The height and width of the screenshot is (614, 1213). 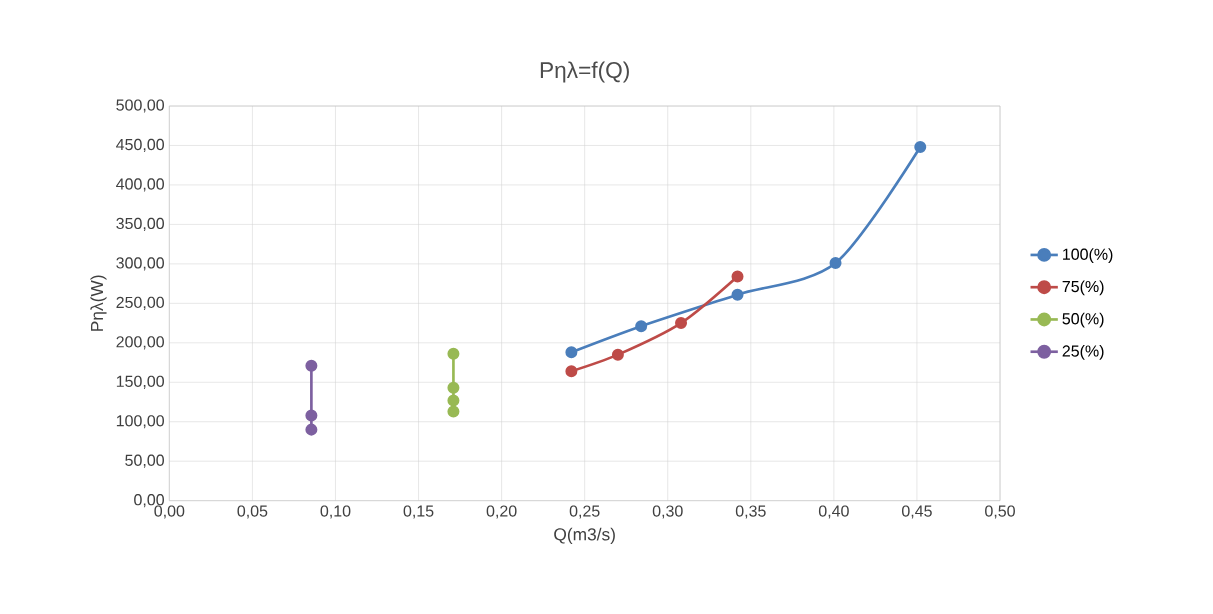 I want to click on y-tick-label: 200,00, so click(x=140, y=343).